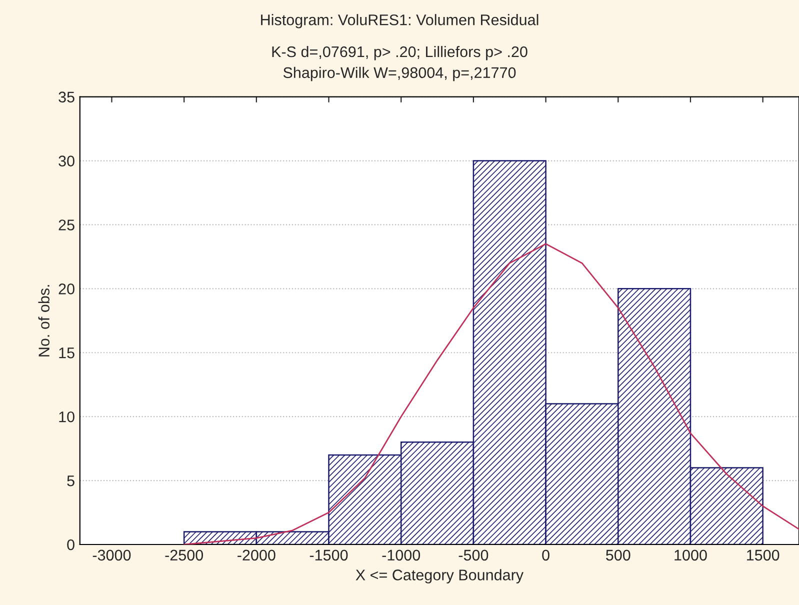 This screenshot has width=799, height=605. I want to click on x-tick-label: -2500, so click(184, 555).